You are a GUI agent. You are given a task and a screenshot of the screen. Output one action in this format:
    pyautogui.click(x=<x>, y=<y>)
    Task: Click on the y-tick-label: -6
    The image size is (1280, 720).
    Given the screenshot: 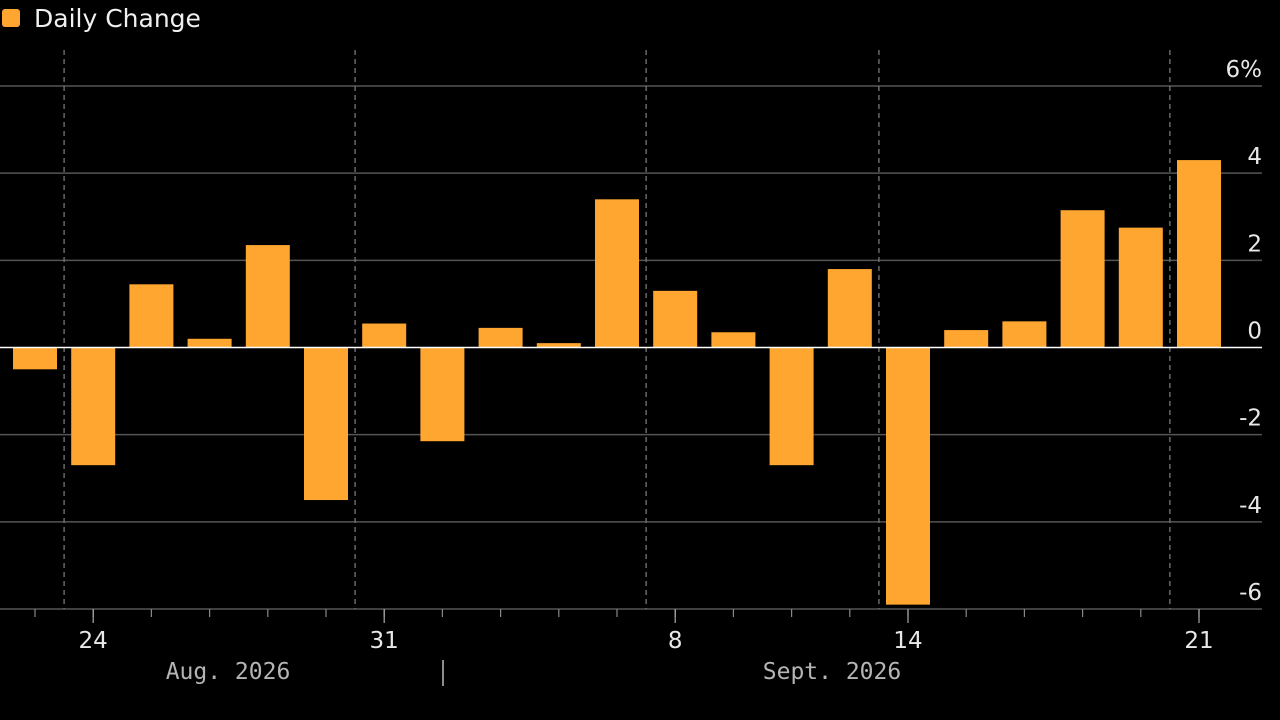 What is the action you would take?
    pyautogui.click(x=1250, y=593)
    